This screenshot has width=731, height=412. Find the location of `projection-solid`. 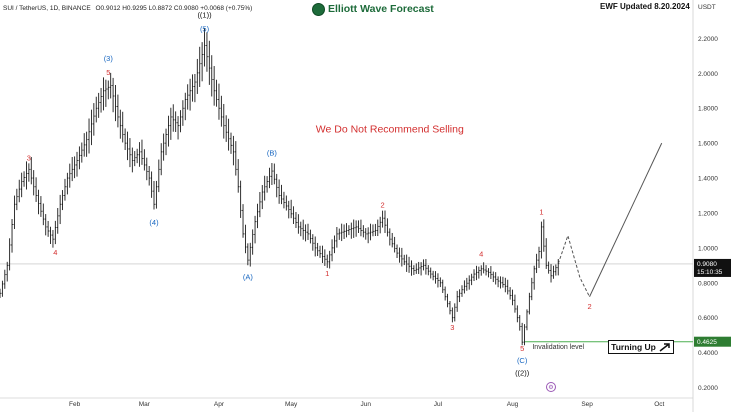

projection-solid is located at coordinates (626, 219).